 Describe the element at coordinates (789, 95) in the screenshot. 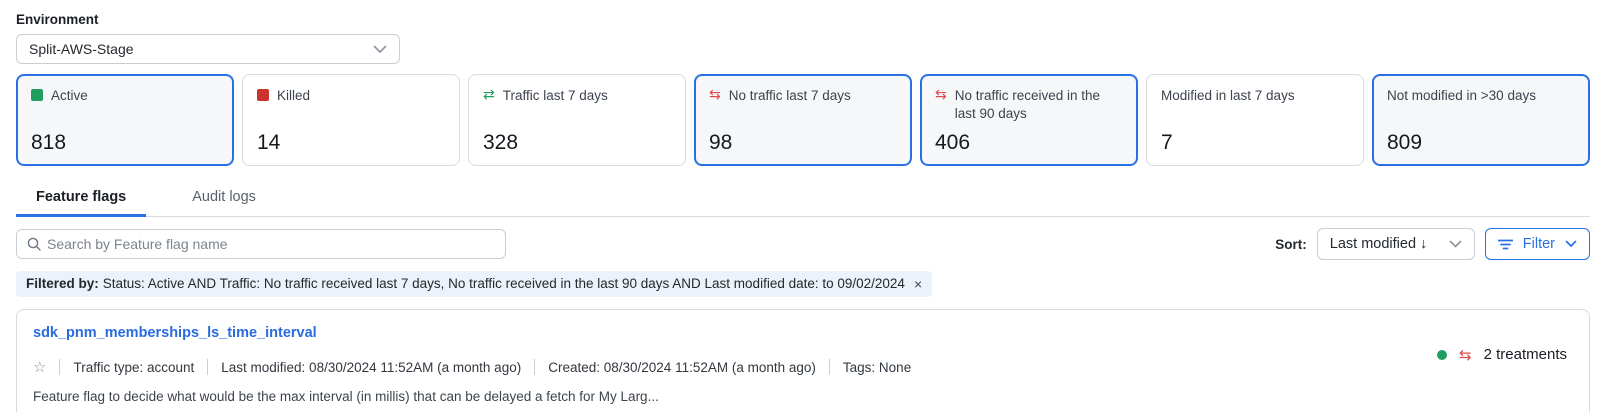

I see `stat-label: No traffic last 7 days` at that location.